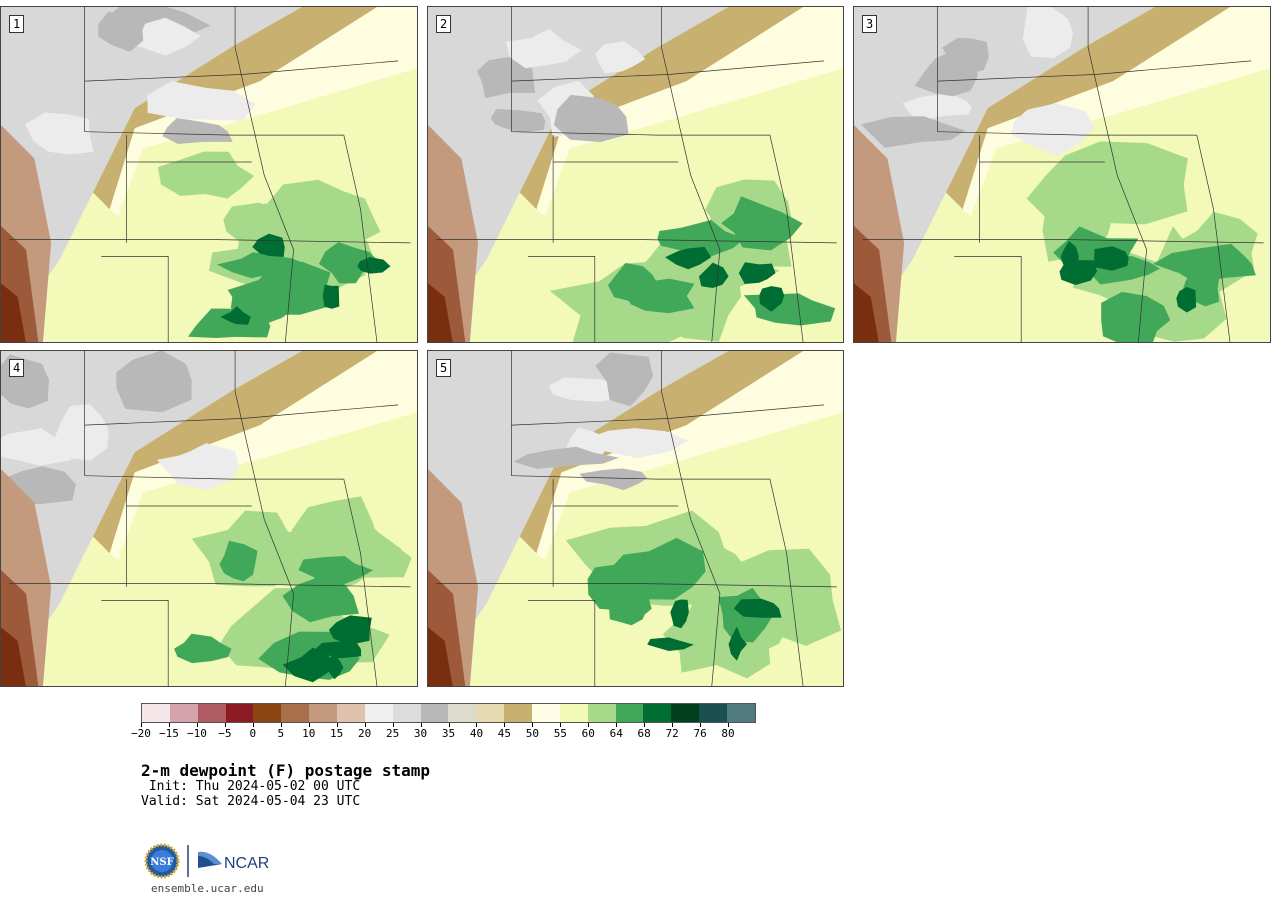 The height and width of the screenshot is (901, 1280). I want to click on moist-area, so click(206, 175).